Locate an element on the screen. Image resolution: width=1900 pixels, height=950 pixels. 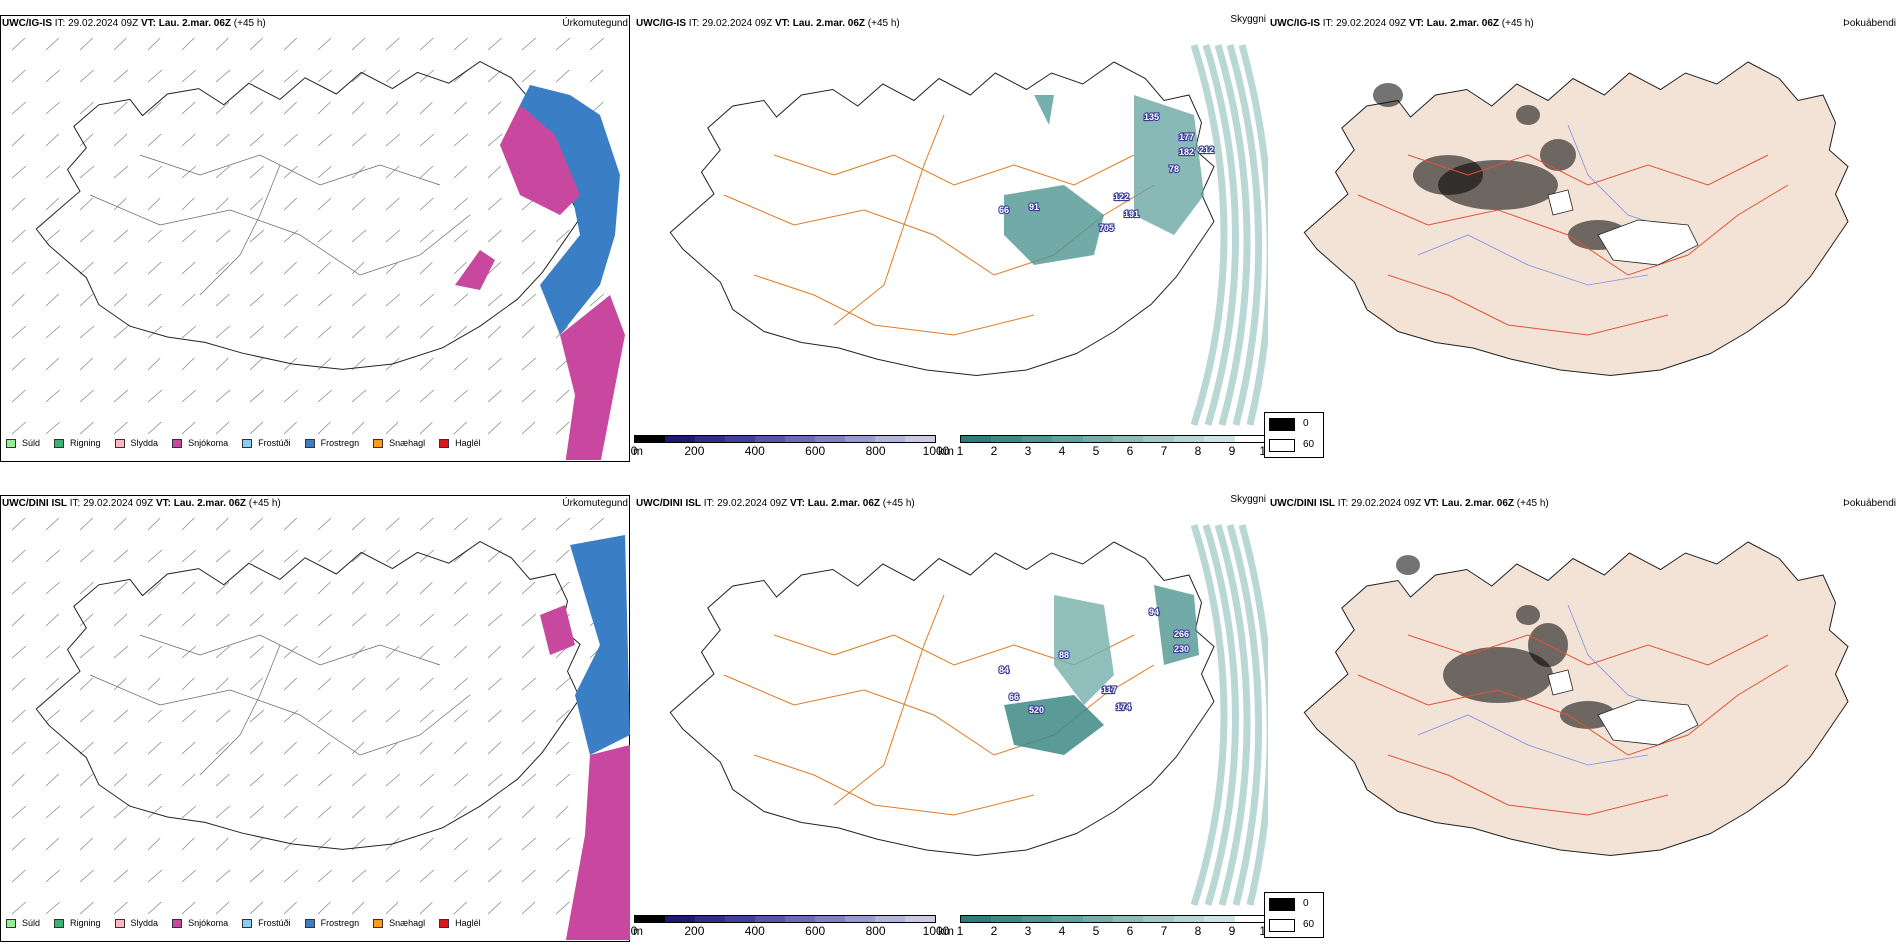
cloud-base-label: 78 is located at coordinates (1174, 169).